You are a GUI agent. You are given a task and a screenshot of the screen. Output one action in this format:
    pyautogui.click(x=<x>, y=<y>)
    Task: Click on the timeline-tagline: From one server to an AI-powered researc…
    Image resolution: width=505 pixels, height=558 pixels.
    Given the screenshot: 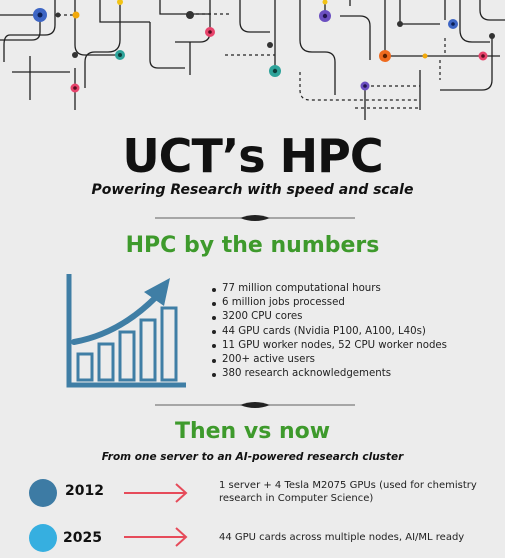 What is the action you would take?
    pyautogui.click(x=252, y=457)
    